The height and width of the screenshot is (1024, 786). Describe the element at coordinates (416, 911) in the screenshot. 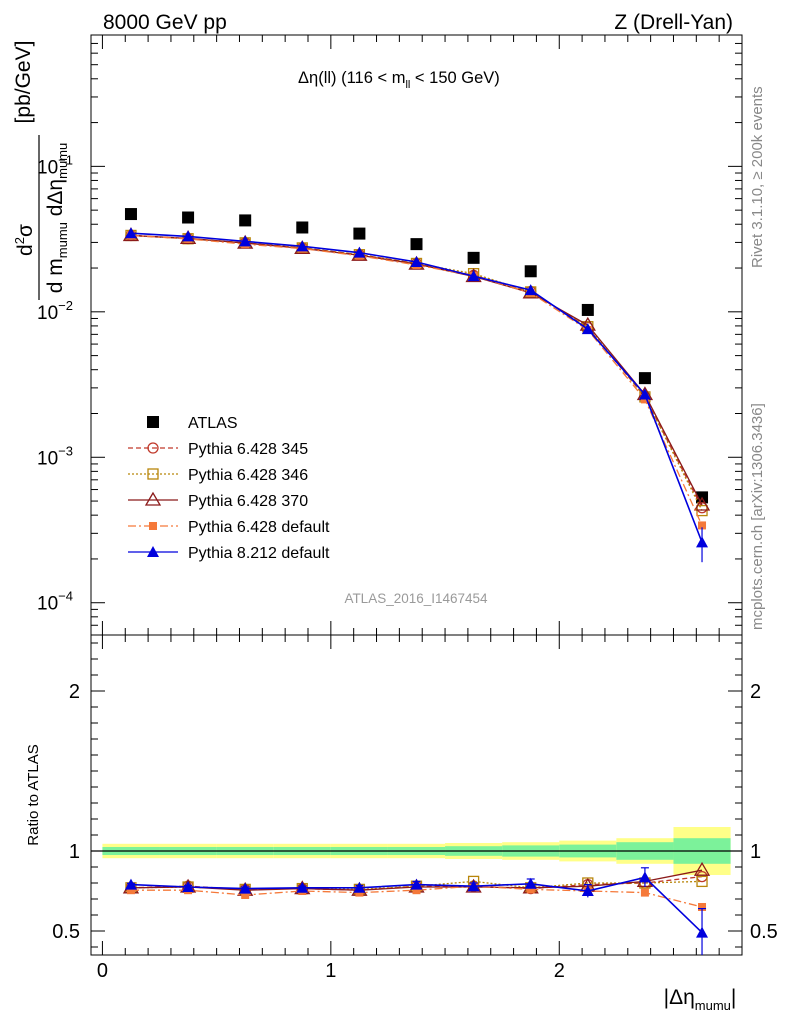

I see `ratio-series-p8def` at that location.